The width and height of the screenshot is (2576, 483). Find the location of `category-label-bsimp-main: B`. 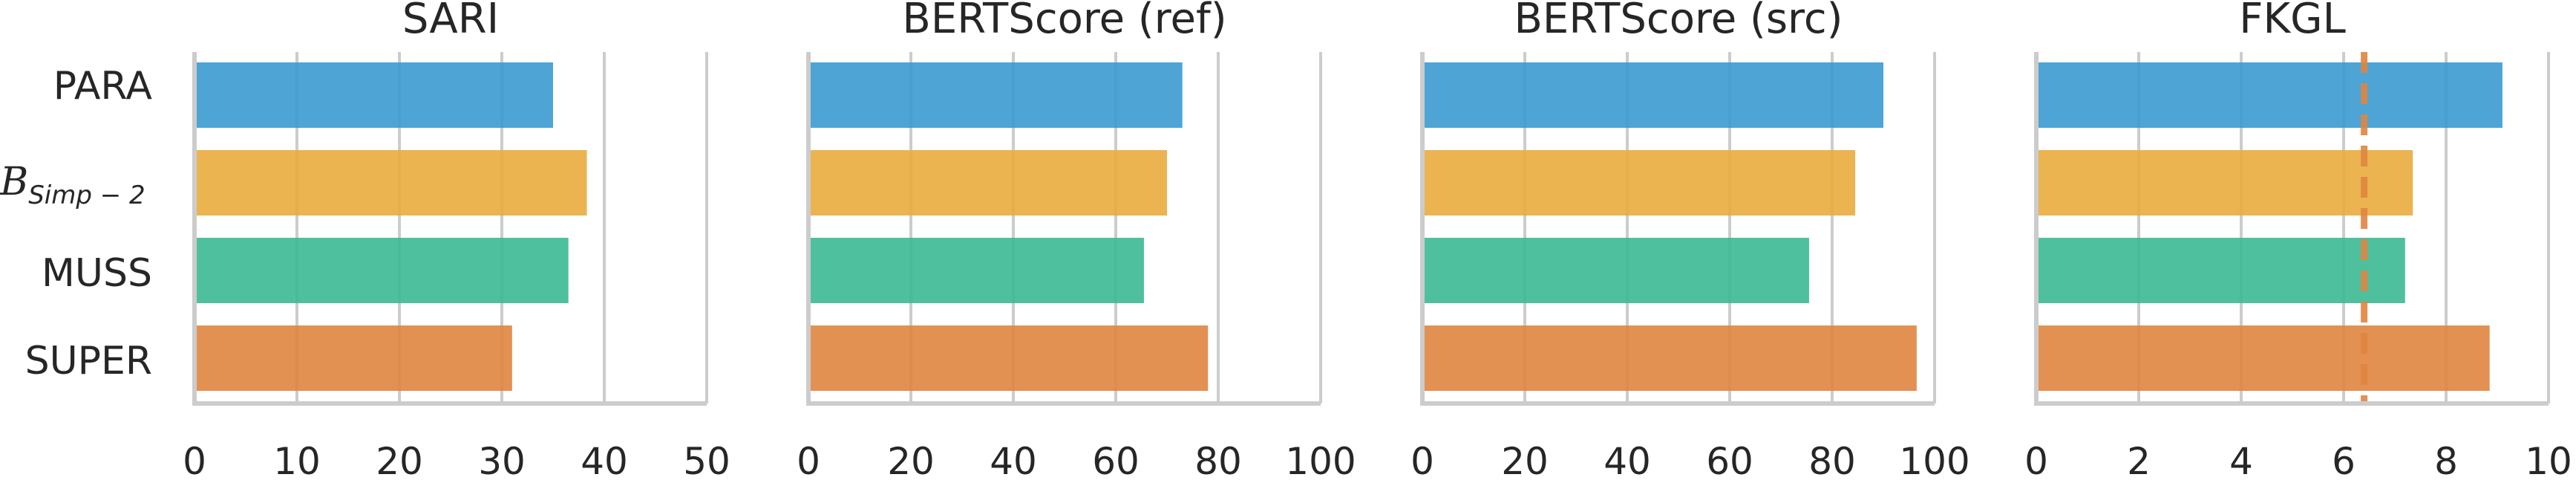

category-label-bsimp-main: B is located at coordinates (14, 182).